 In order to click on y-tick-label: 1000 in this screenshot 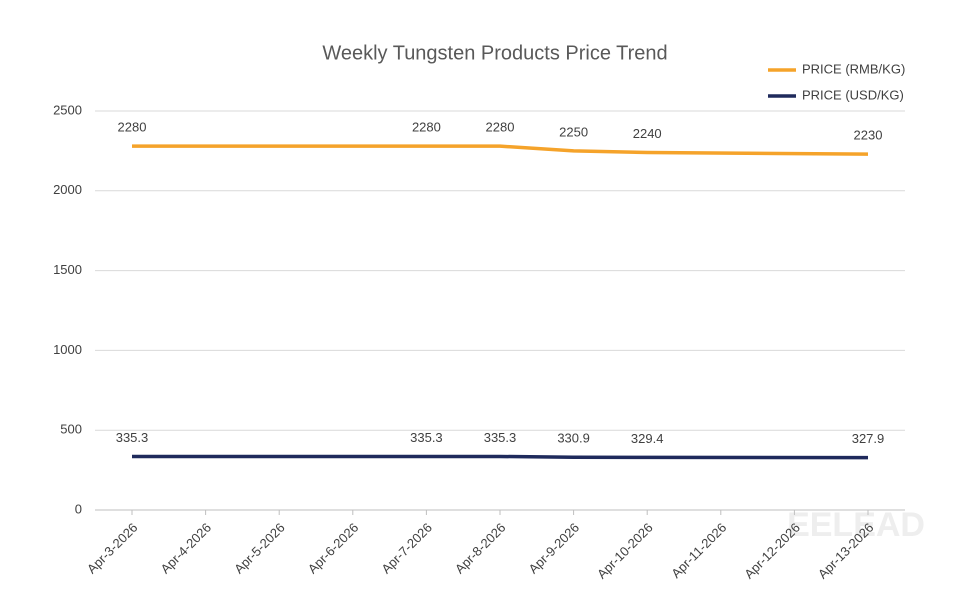, I will do `click(67, 349)`.